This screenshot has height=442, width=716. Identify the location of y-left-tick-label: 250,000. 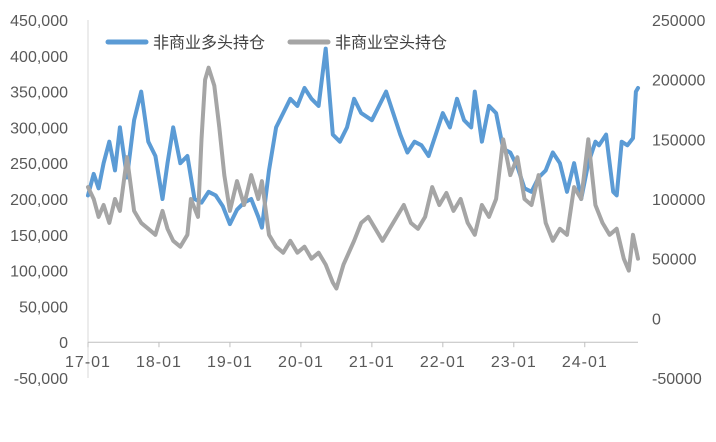
(39, 164).